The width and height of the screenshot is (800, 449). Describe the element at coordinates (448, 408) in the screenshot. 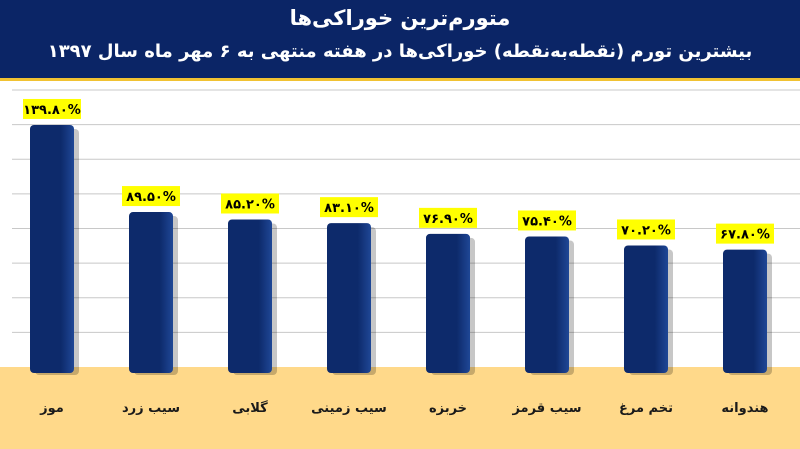

I see `category-label: خربزه` at that location.